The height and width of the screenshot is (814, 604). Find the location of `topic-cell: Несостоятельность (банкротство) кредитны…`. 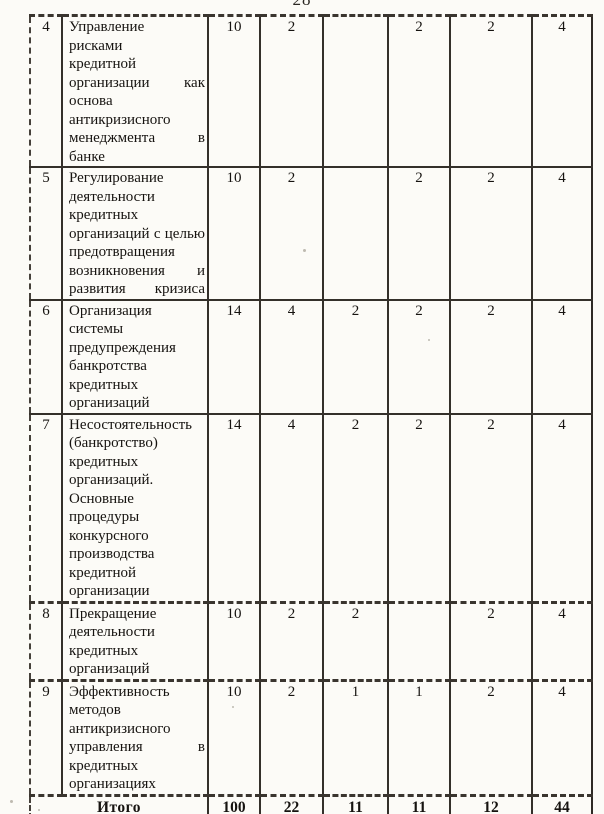

topic-cell: Несостоятельность (банкротство) кредитны… is located at coordinates (135, 507).